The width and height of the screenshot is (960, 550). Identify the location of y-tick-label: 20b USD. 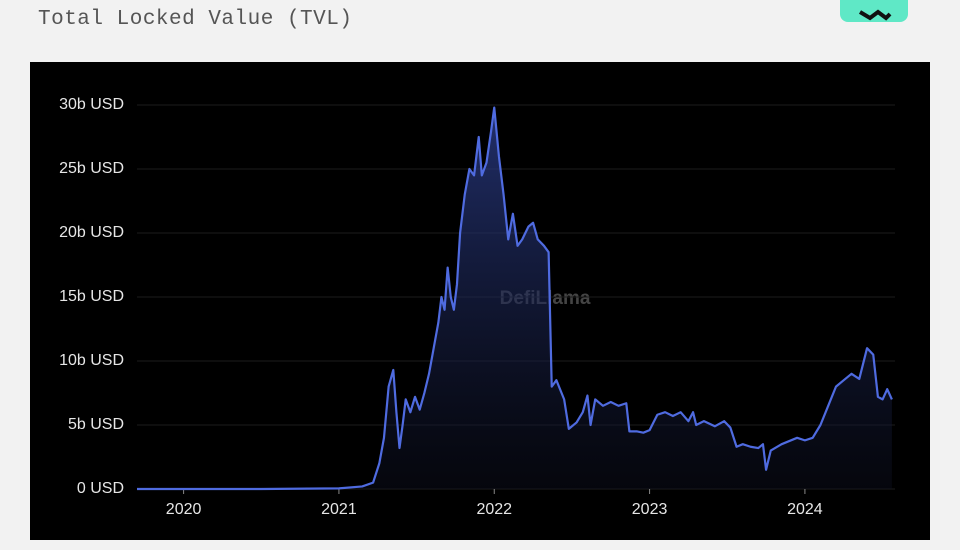
(91, 232).